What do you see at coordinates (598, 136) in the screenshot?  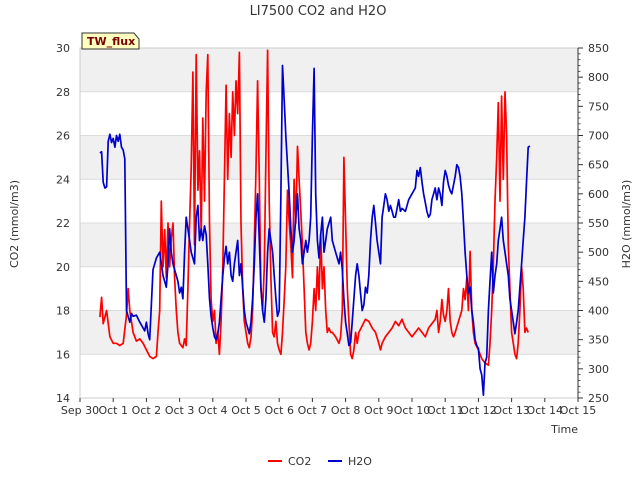 I see `y-tick-right: 700` at bounding box center [598, 136].